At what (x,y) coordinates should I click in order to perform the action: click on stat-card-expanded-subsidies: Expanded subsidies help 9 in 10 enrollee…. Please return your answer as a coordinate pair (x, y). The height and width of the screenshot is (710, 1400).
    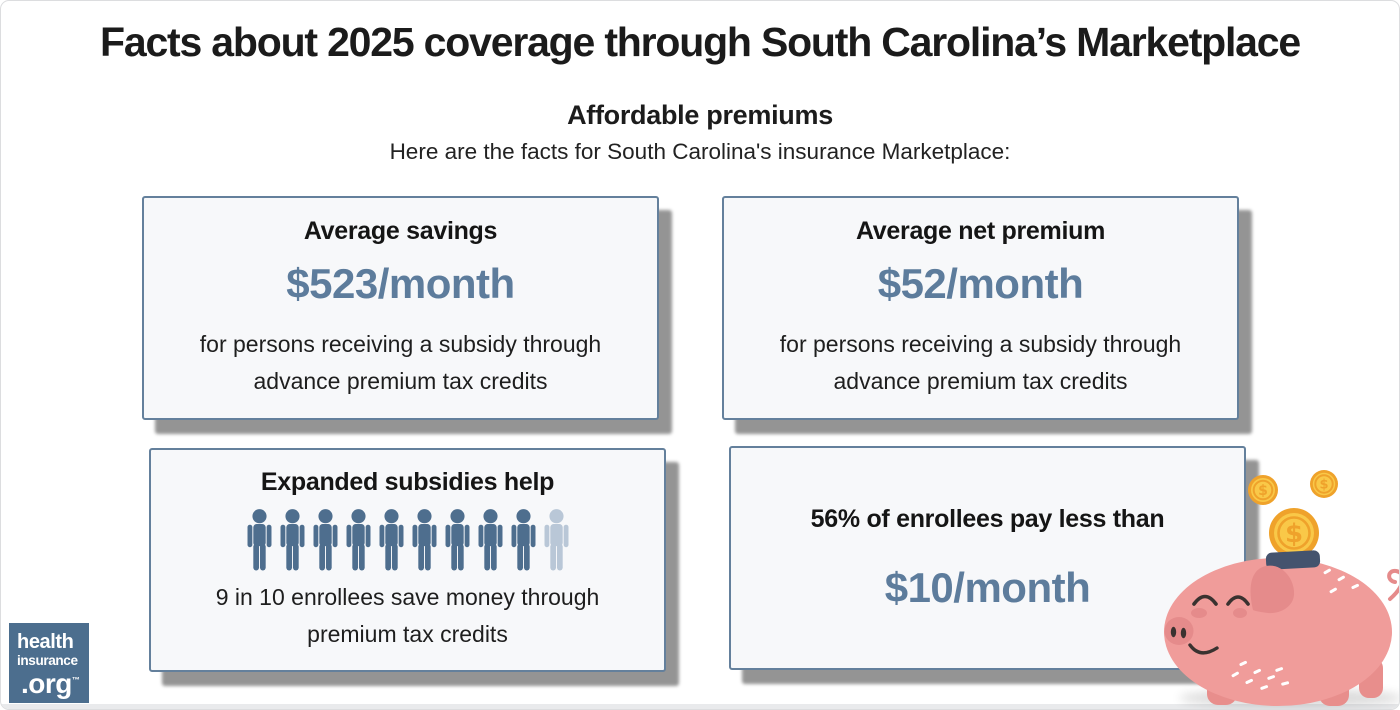
    Looking at the image, I should click on (407, 560).